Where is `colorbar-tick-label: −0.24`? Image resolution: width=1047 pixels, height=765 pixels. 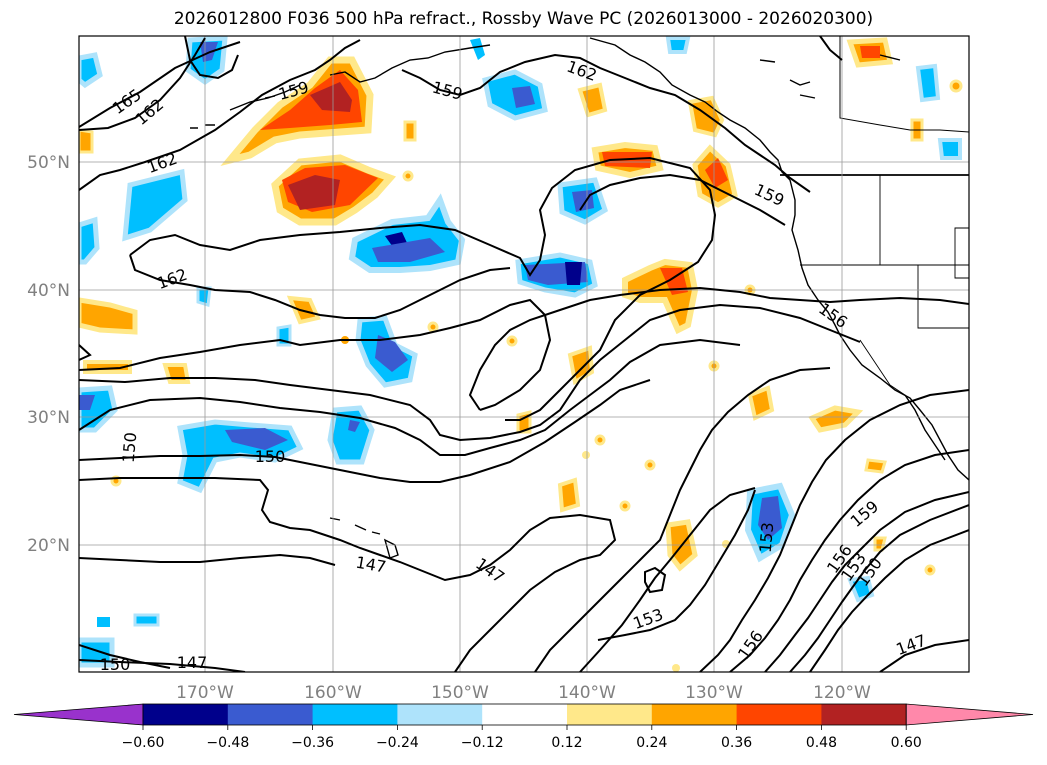
colorbar-tick-label: −0.24 is located at coordinates (397, 743).